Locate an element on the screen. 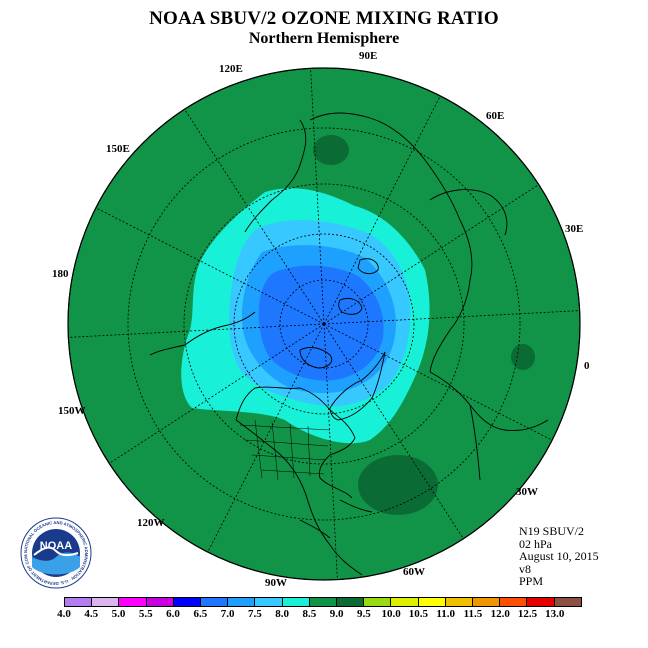  colorbar-tick-label: 10.5 is located at coordinates (418, 614).